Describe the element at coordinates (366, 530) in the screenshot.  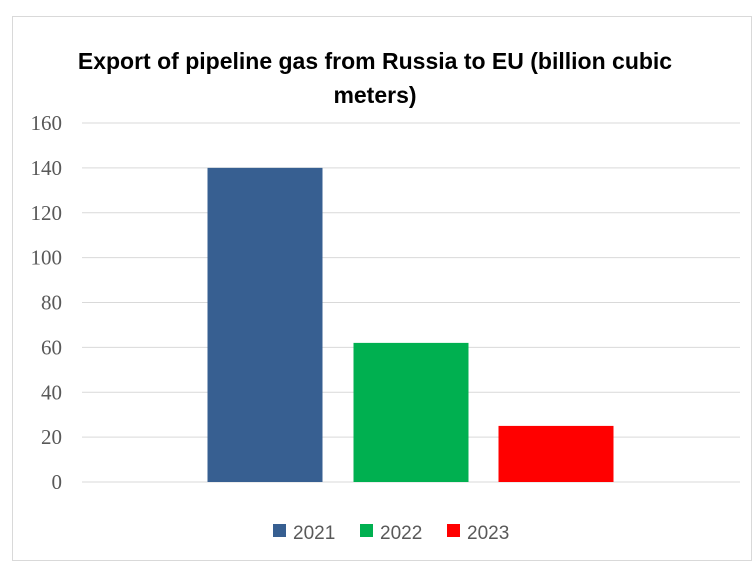
I see `legend-swatch-2022` at that location.